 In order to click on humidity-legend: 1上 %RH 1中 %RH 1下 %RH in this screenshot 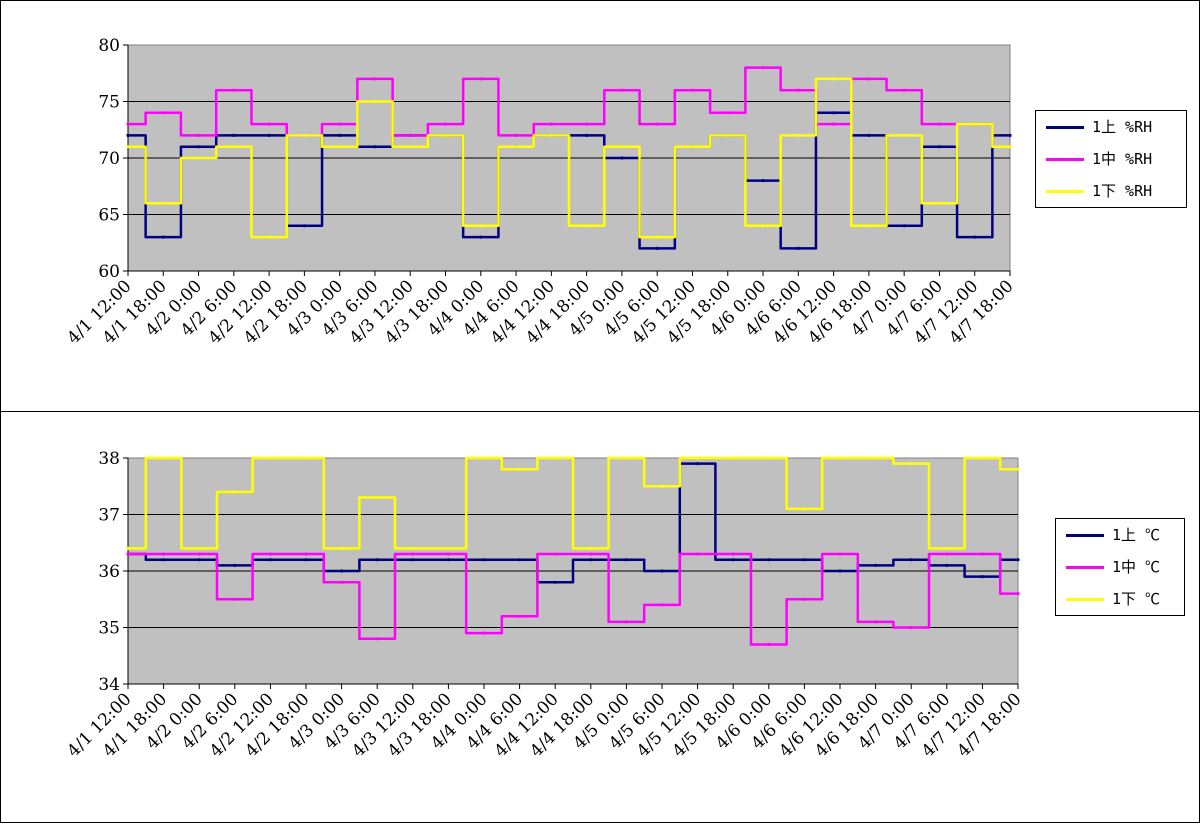, I will do `click(1111, 159)`.